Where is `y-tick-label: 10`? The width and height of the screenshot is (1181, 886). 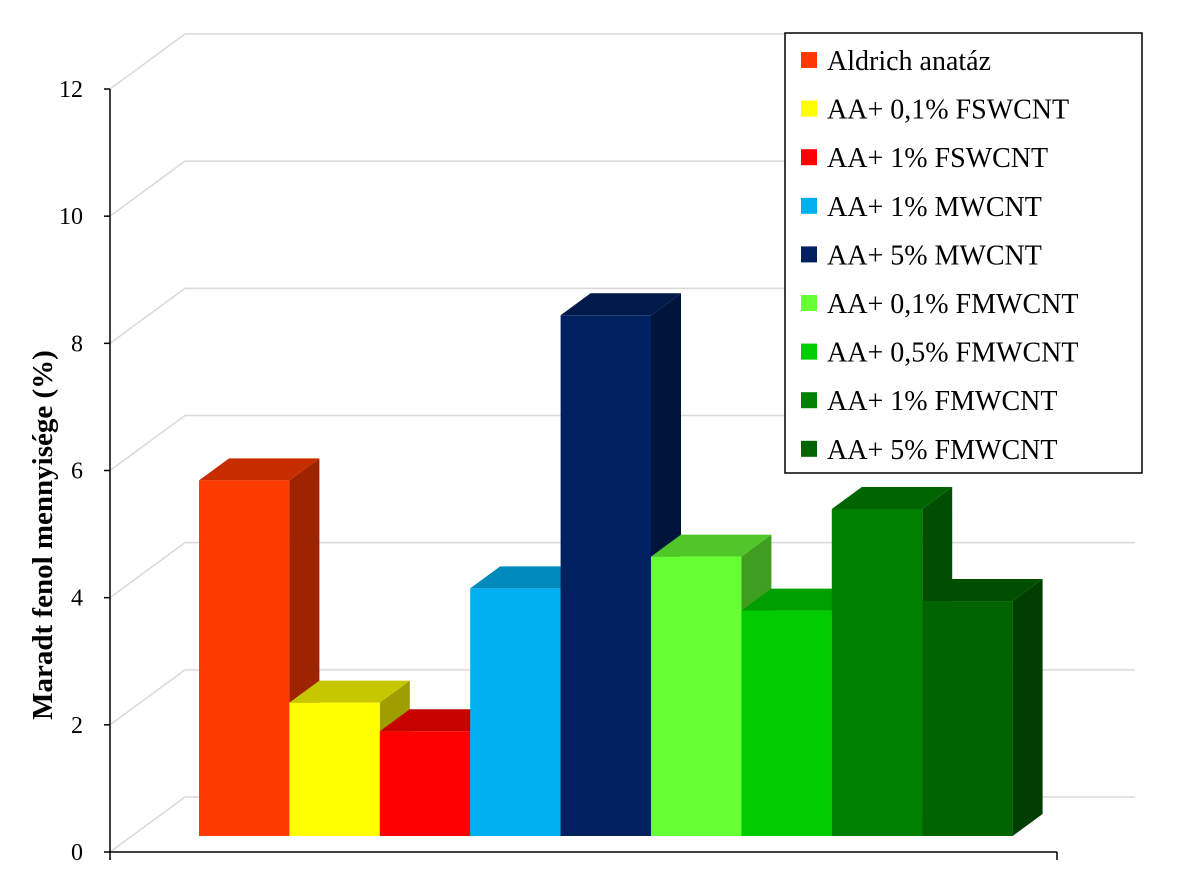
y-tick-label: 10 is located at coordinates (71, 217).